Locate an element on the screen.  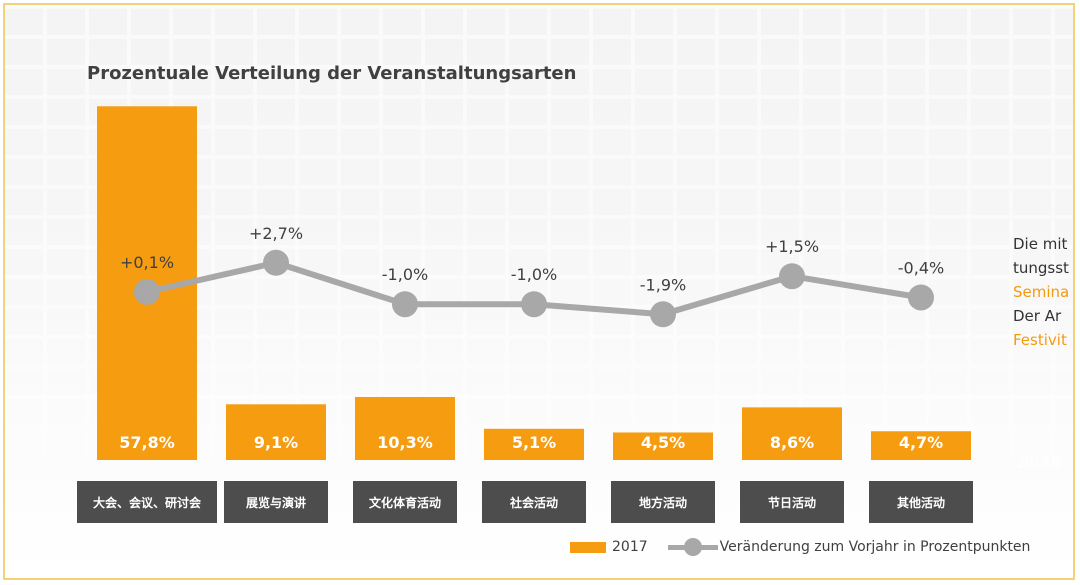
change-label-6: +1,5% is located at coordinates (792, 246).